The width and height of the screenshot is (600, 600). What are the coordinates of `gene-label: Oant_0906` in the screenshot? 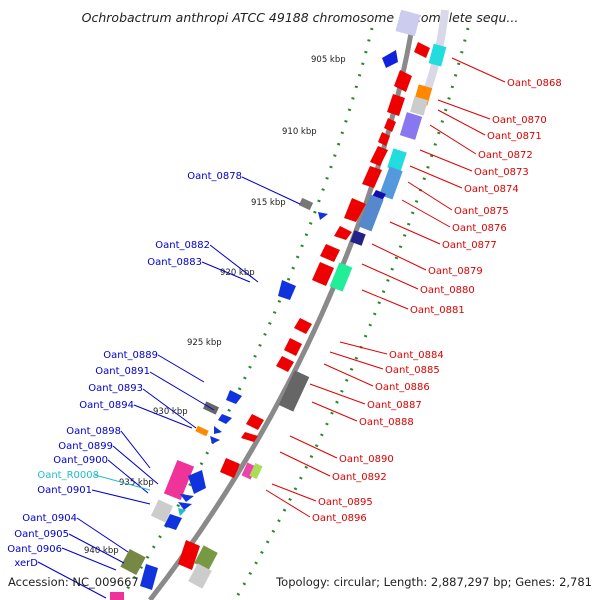 It's located at (34, 549).